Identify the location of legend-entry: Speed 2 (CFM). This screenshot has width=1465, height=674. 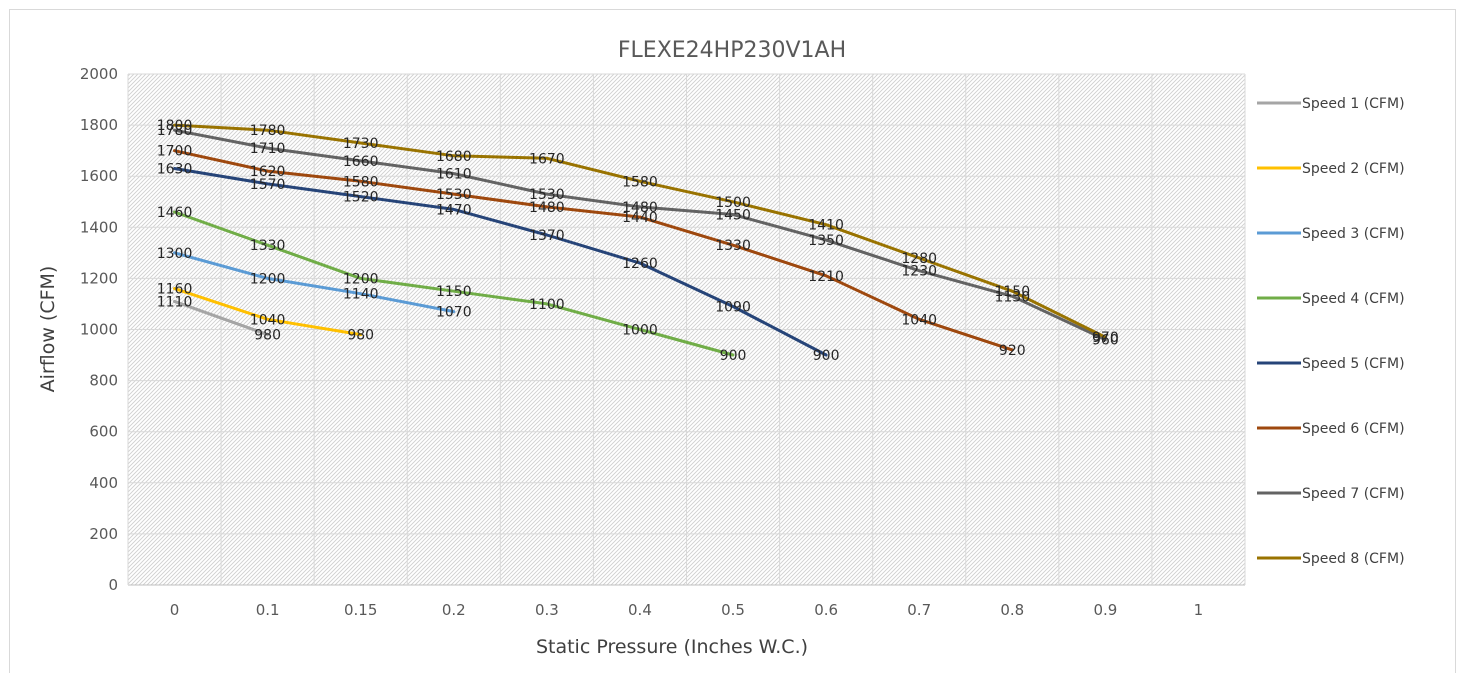
(1353, 169).